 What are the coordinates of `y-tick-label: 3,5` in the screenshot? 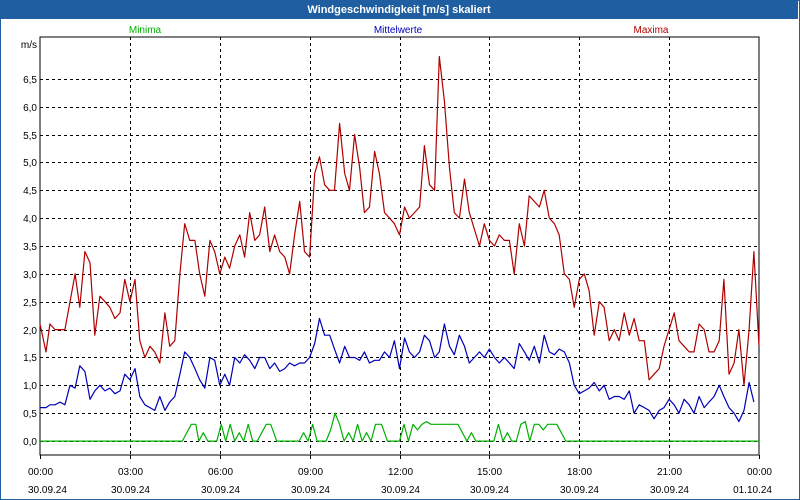 It's located at (30, 247).